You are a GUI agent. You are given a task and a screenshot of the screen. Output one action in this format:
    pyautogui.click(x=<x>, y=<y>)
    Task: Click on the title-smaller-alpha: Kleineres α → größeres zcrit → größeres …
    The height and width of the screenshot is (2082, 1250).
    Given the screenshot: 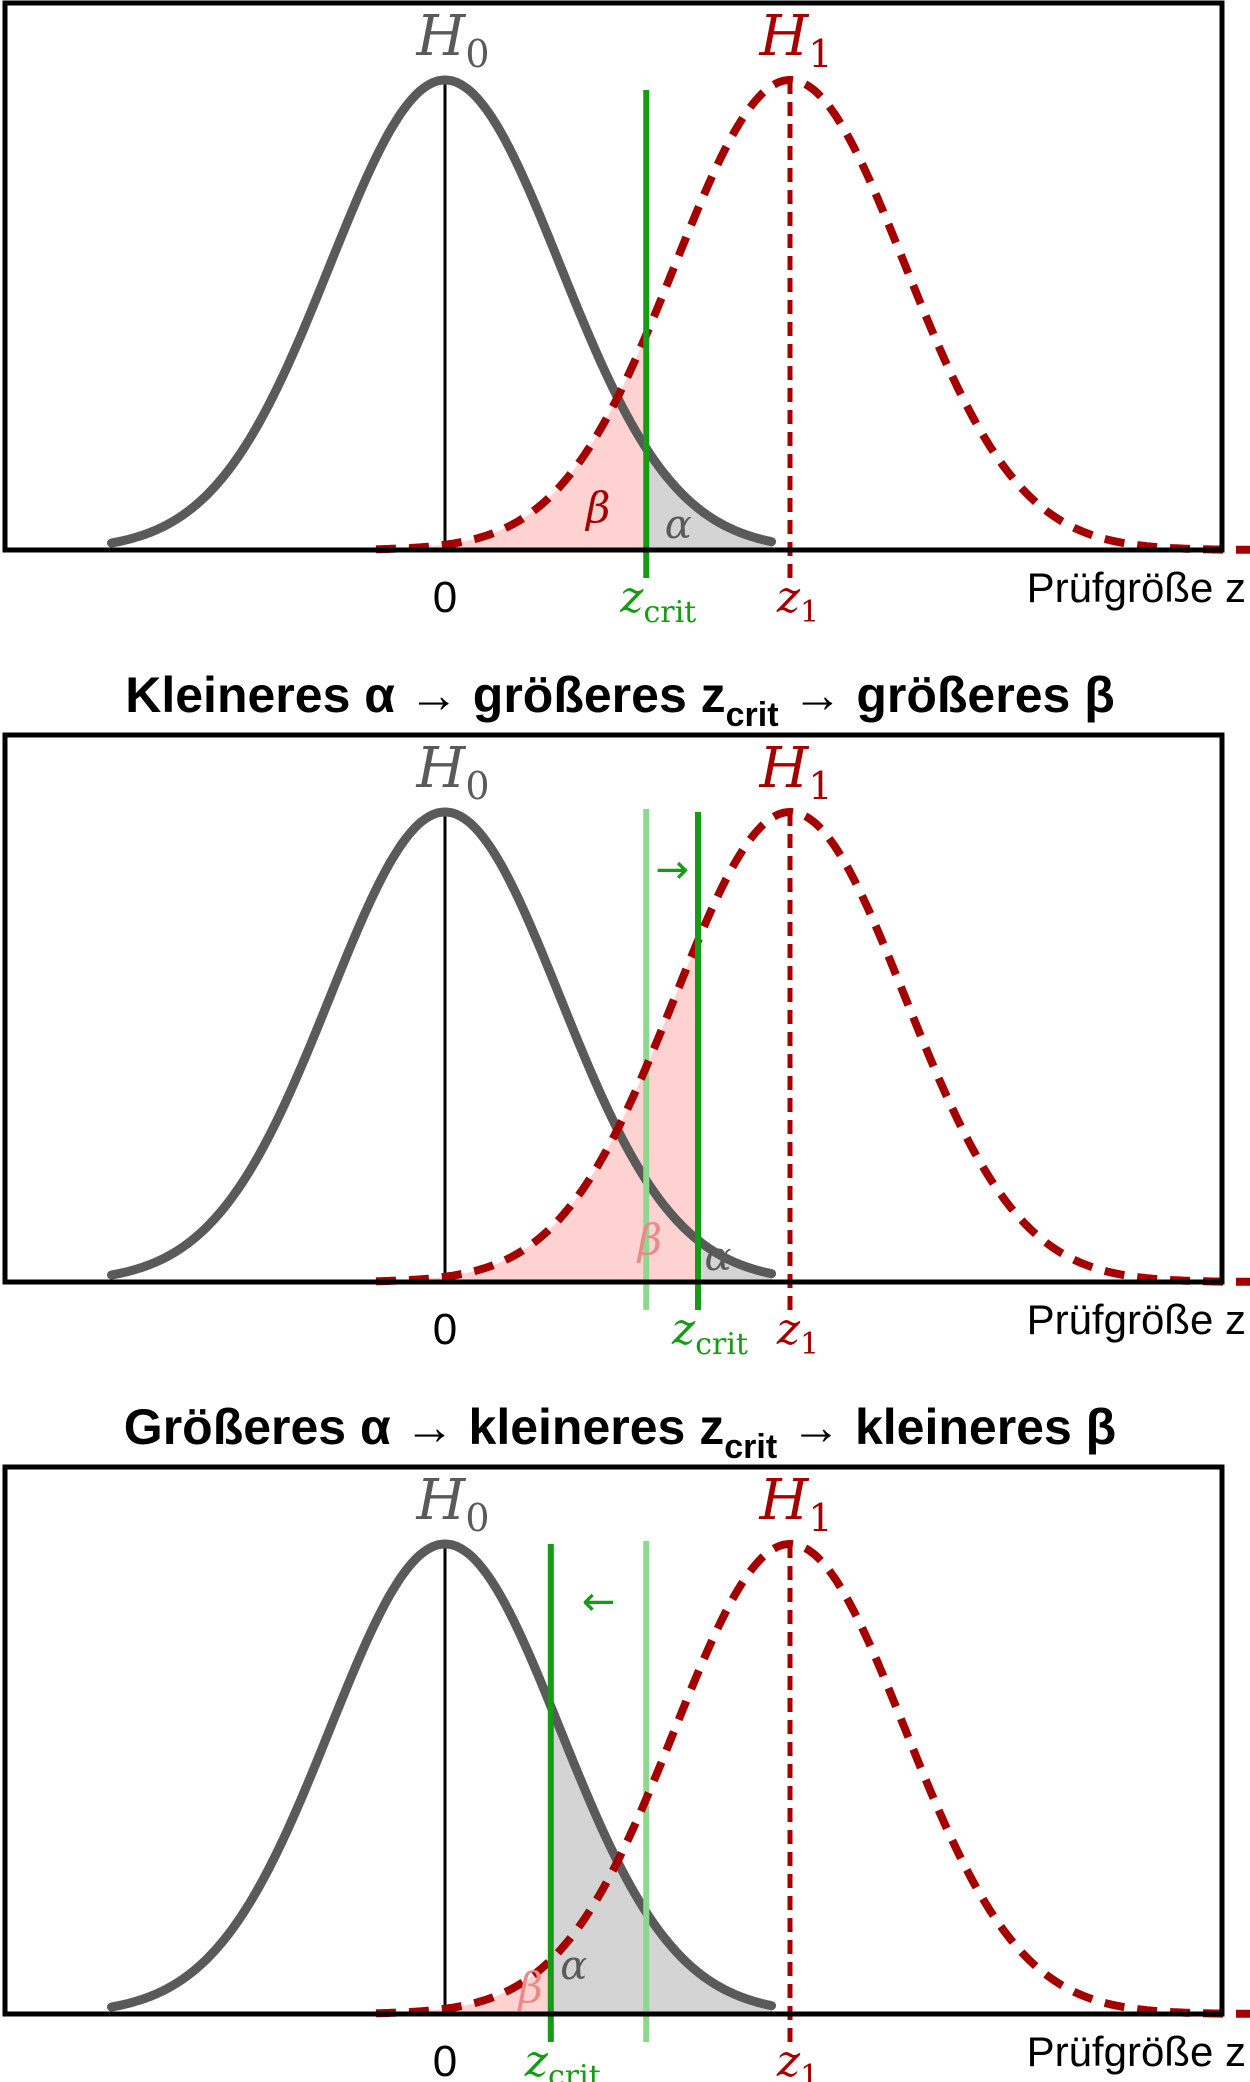 What is the action you would take?
    pyautogui.click(x=619, y=700)
    